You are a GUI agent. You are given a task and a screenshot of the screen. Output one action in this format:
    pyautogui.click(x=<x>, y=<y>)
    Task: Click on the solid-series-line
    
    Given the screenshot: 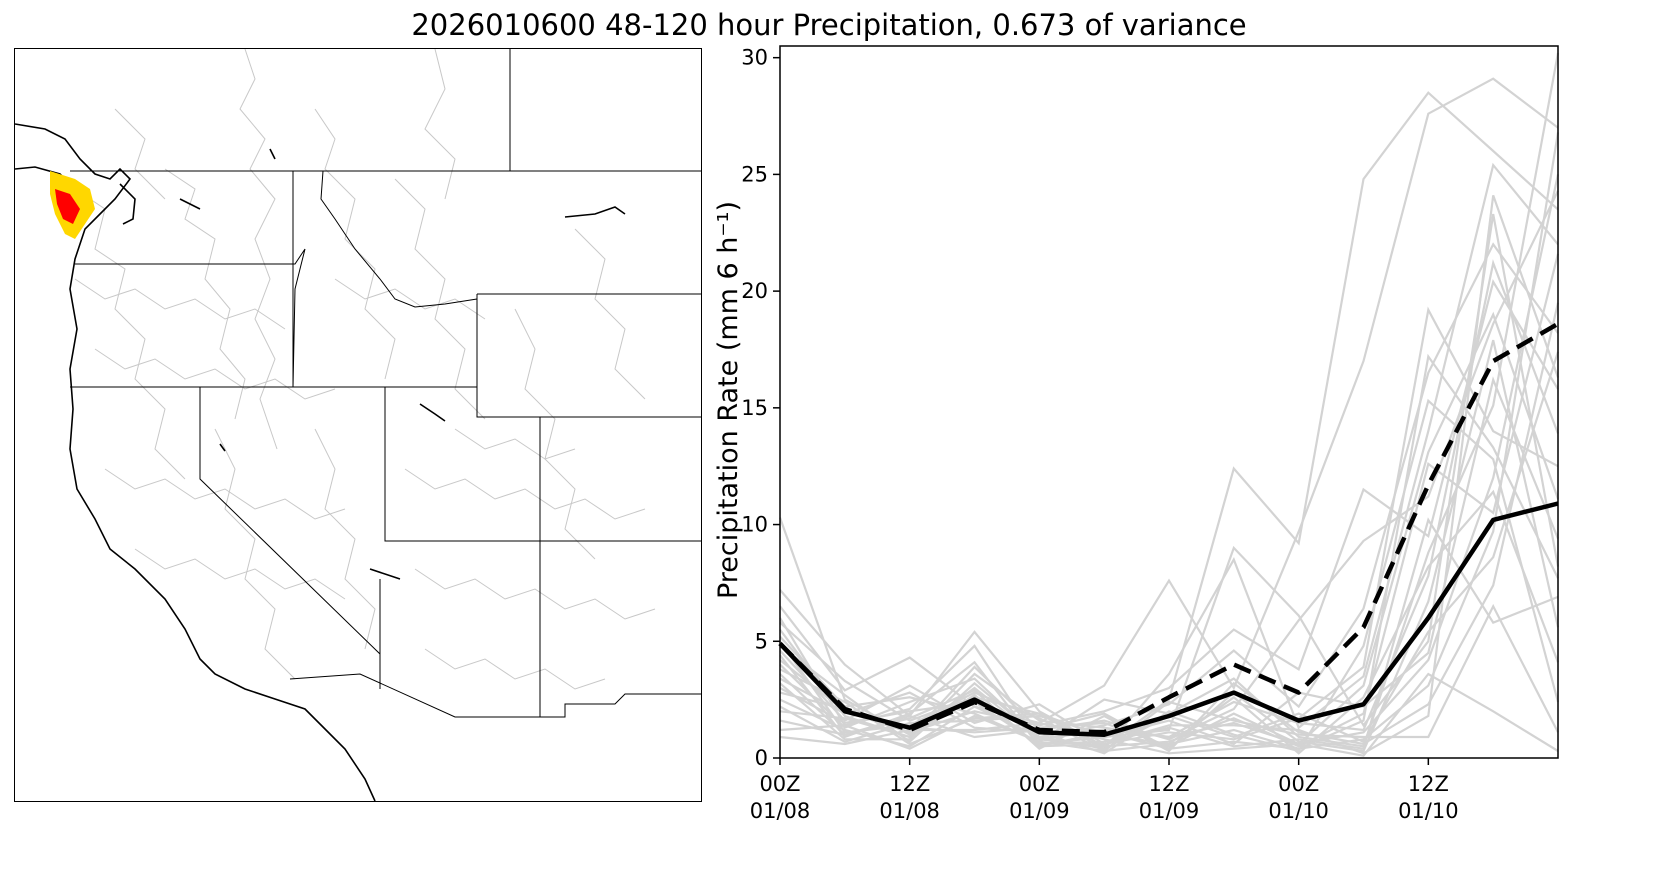 What is the action you would take?
    pyautogui.click(x=1168, y=619)
    